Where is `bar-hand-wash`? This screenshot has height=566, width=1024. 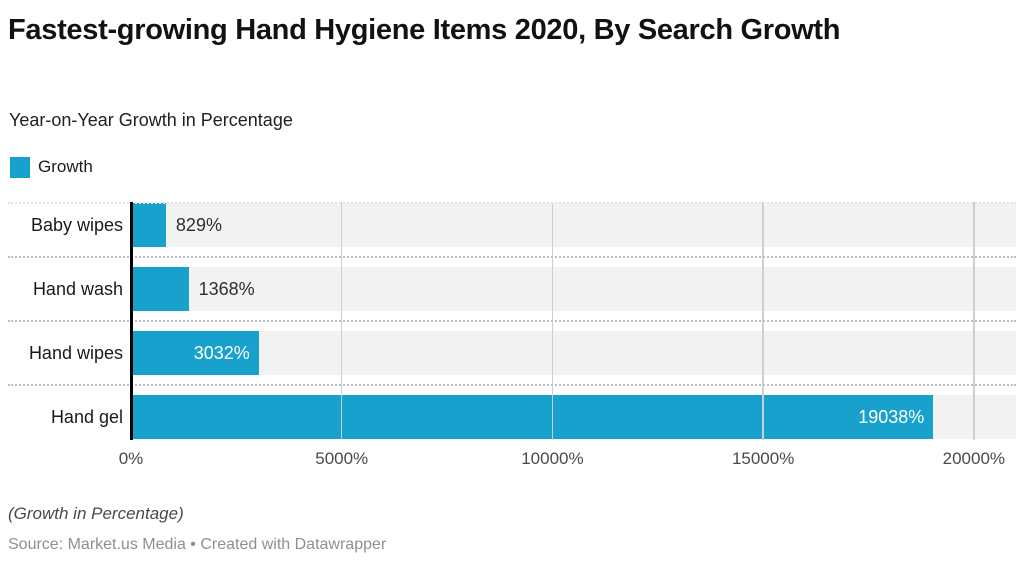
bar-hand-wash is located at coordinates (160, 289).